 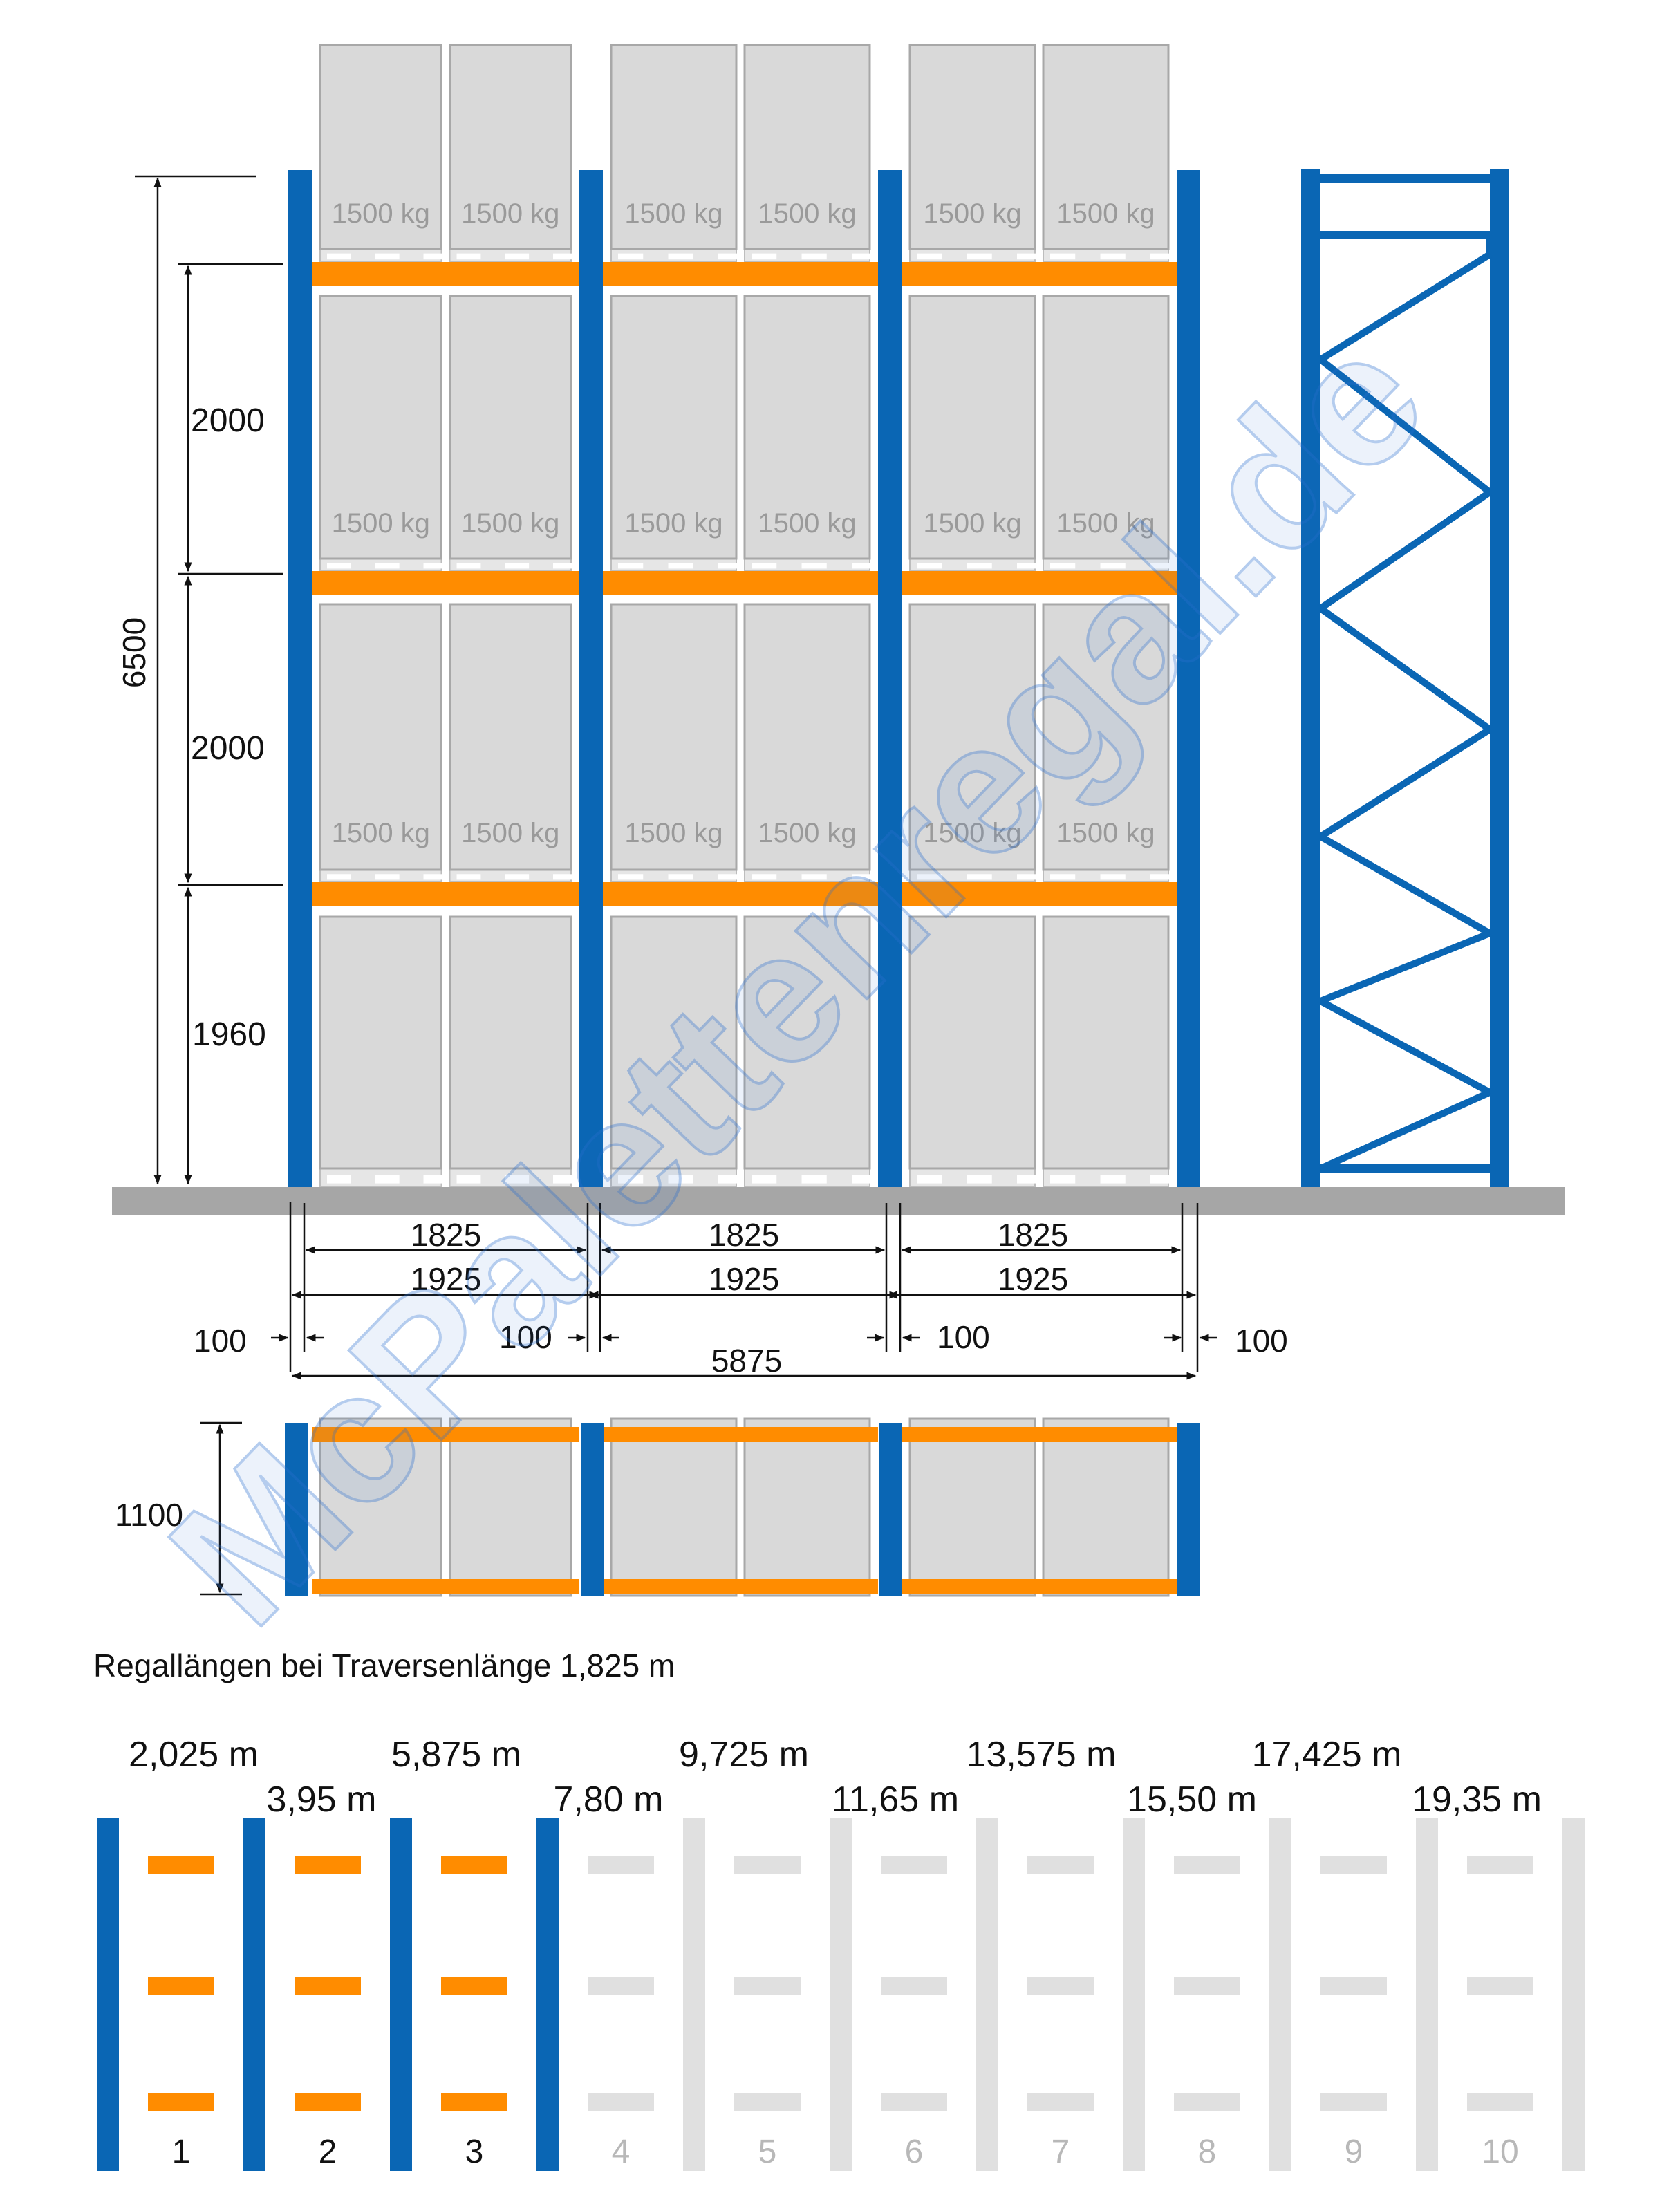 What do you see at coordinates (1042, 1755) in the screenshot?
I see `length-label-7: 13,575 m` at bounding box center [1042, 1755].